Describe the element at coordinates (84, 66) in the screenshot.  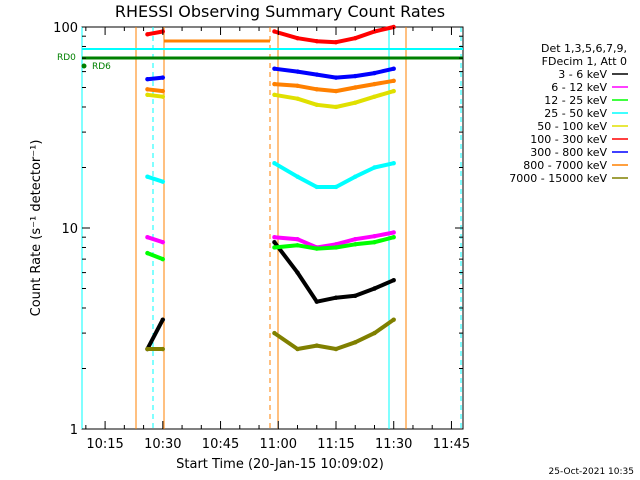
I see `rd6-marker` at that location.